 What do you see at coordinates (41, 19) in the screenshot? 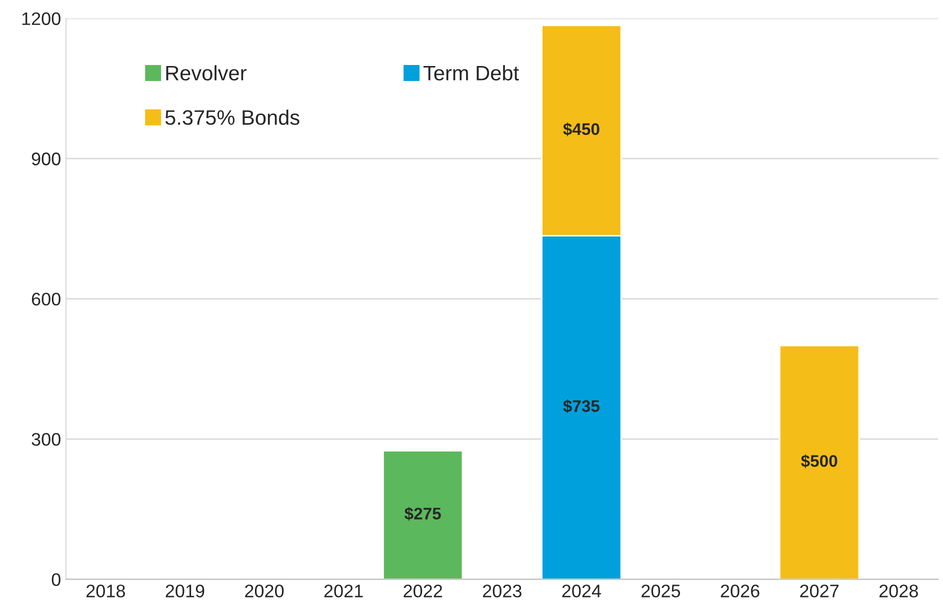
I see `y-tick-label: 1200` at bounding box center [41, 19].